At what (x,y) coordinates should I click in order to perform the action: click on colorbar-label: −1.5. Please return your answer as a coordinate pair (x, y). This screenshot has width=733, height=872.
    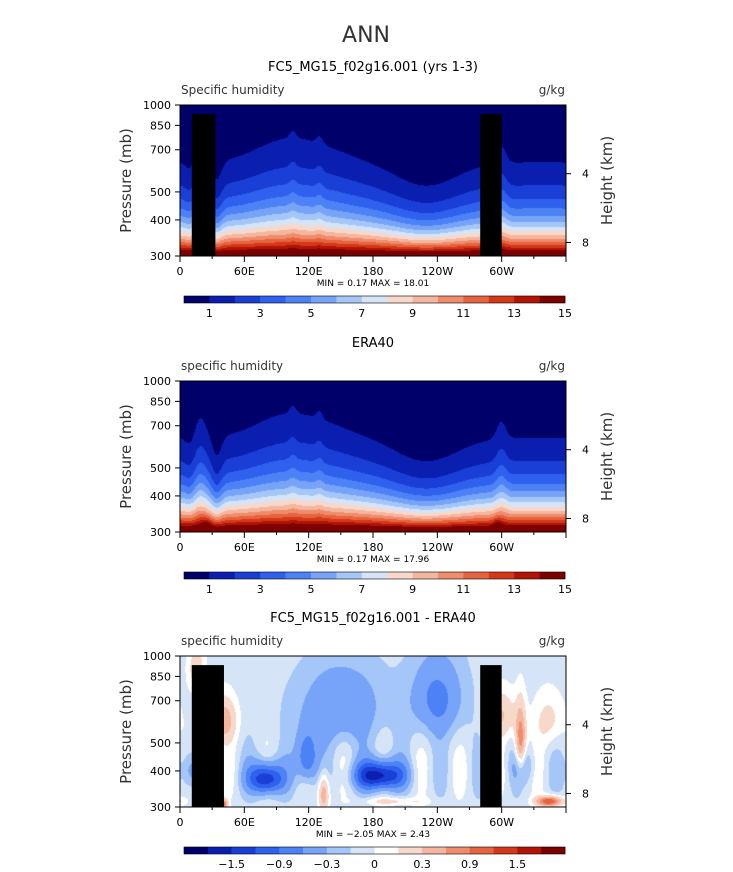
    Looking at the image, I should click on (231, 864).